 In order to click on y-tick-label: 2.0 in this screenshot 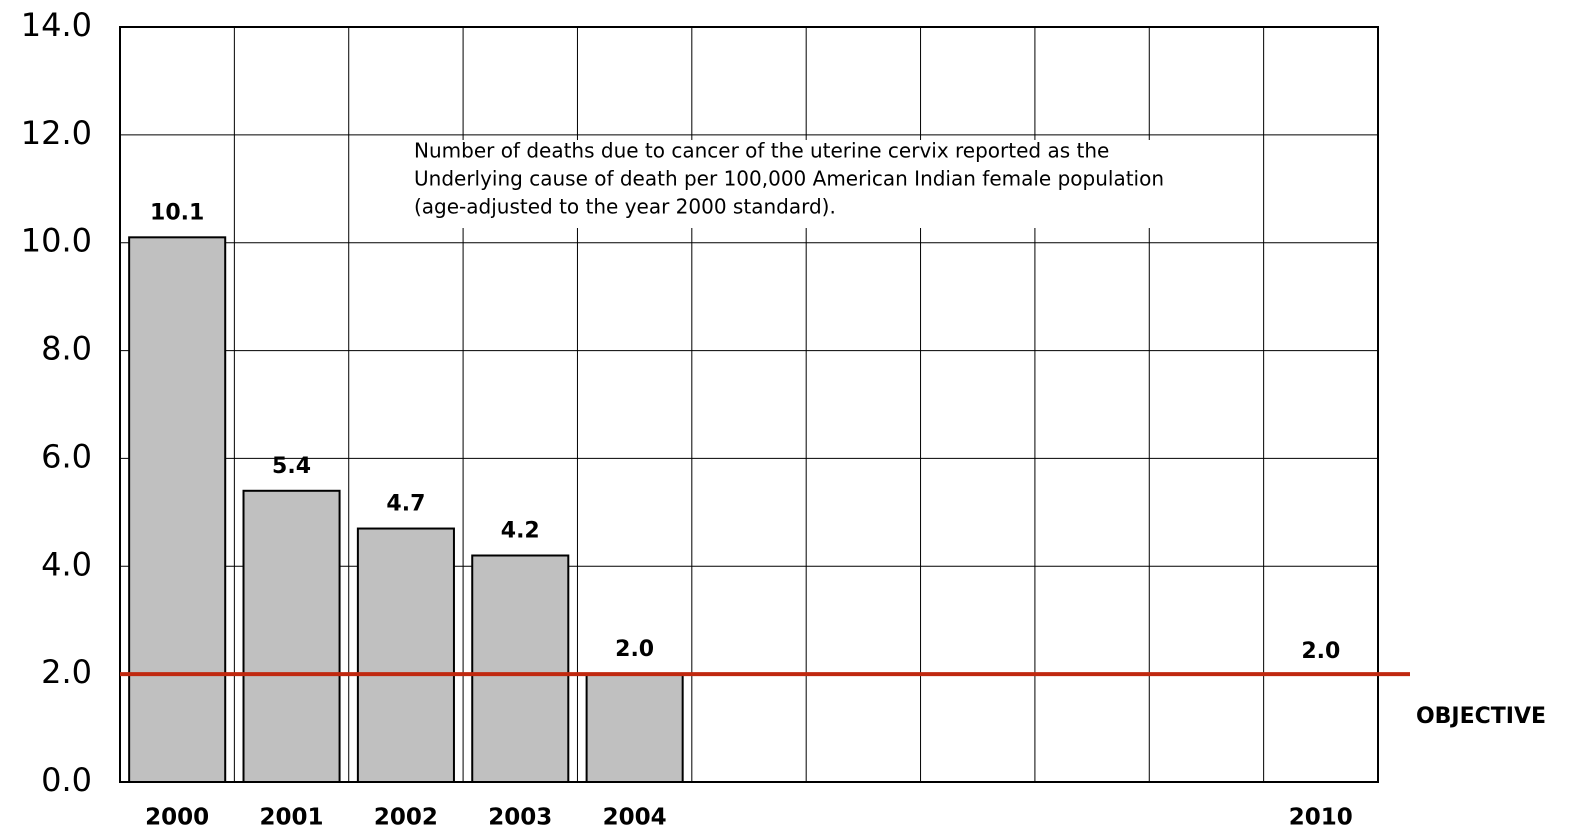, I will do `click(66, 672)`.